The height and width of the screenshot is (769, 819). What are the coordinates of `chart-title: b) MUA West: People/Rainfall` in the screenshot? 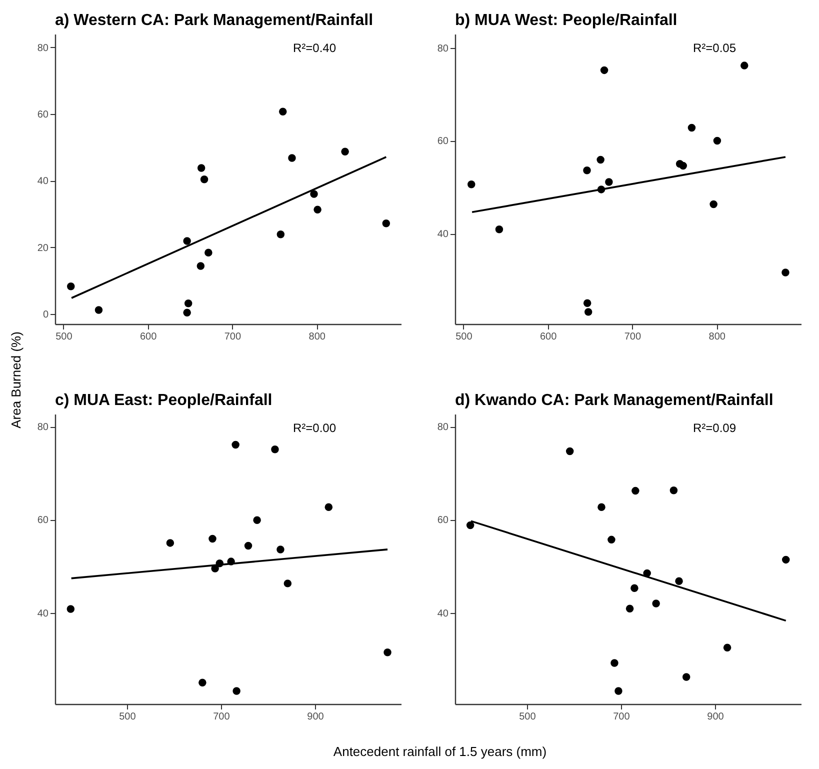 It's located at (566, 20).